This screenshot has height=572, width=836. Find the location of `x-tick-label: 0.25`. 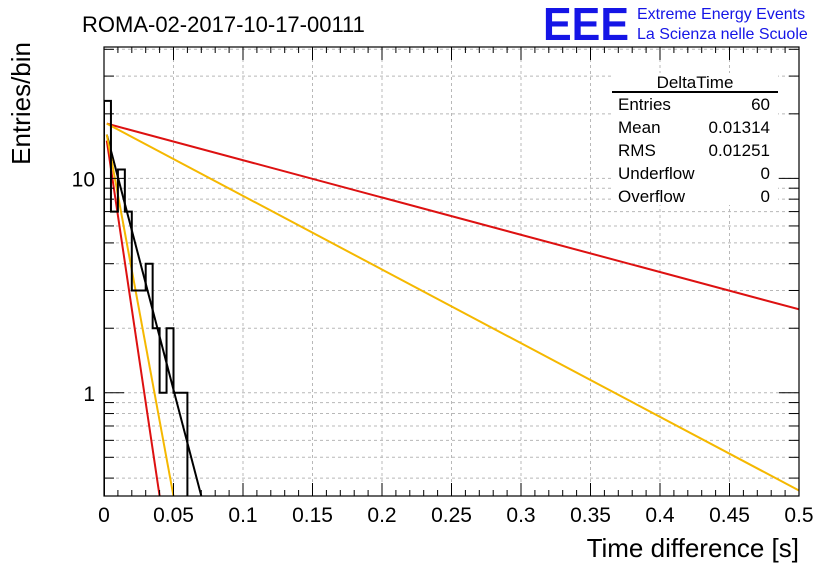

x-tick-label: 0.25 is located at coordinates (451, 515).